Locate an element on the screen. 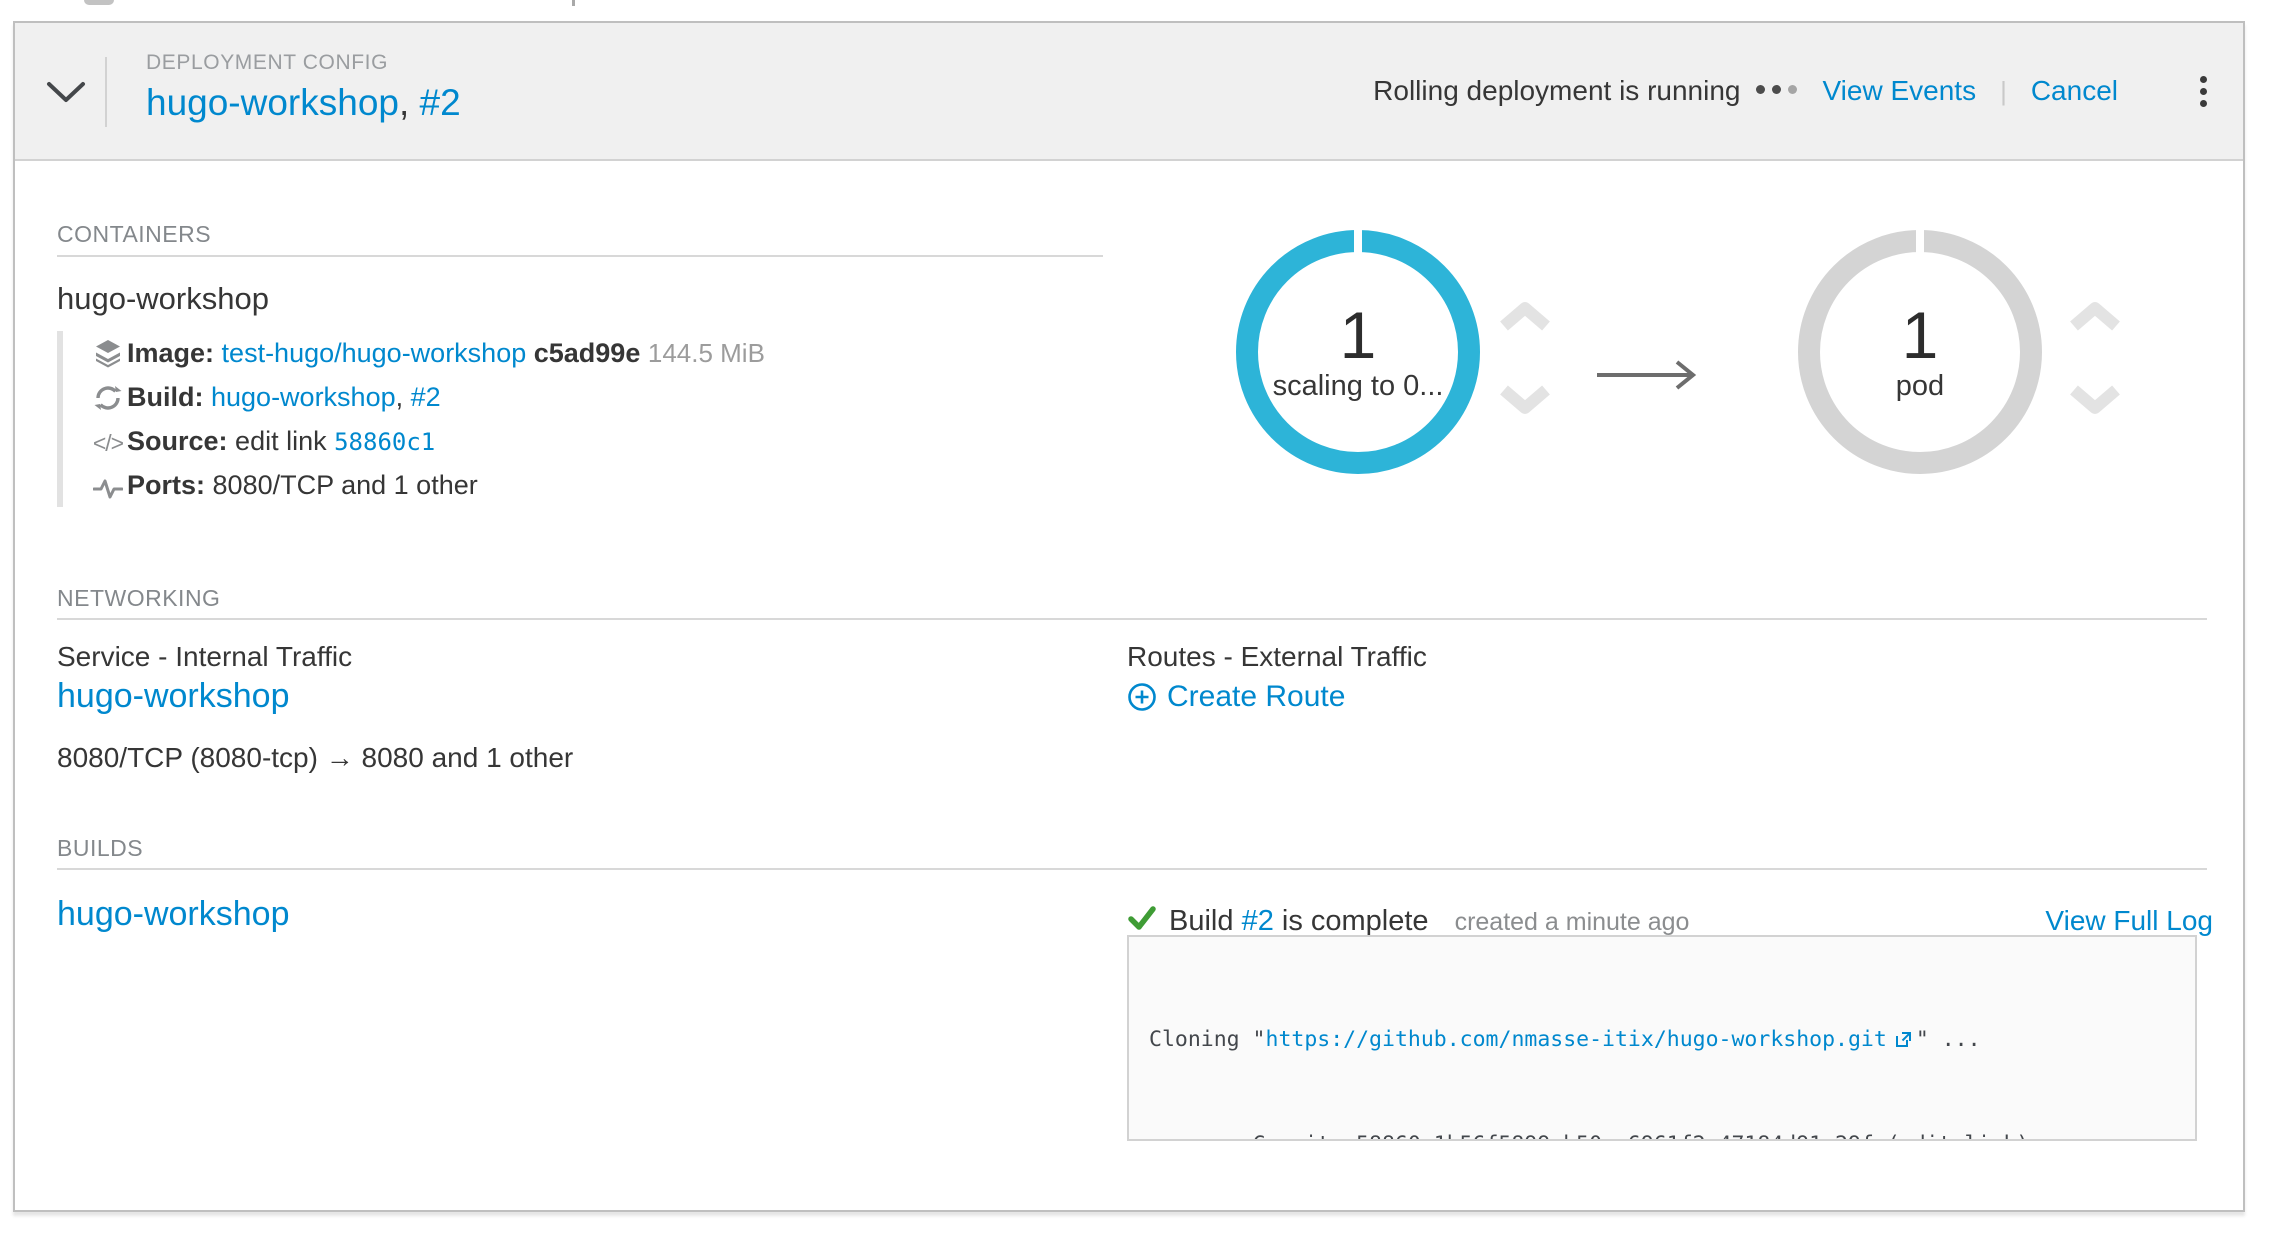 This screenshot has width=2272, height=1238. build-row: Build: hugo-workshop, #2 is located at coordinates (427, 397).